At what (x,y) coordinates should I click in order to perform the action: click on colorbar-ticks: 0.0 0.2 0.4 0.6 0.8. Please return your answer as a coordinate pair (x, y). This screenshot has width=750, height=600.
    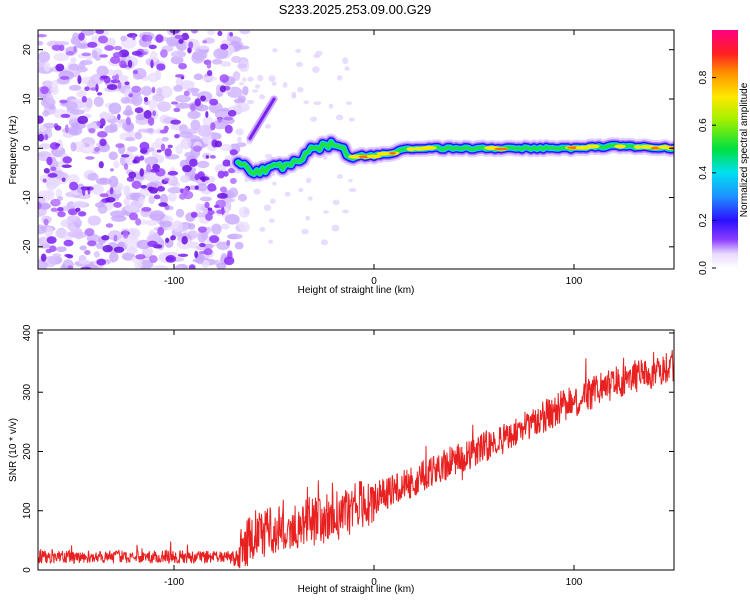
    Looking at the image, I should click on (707, 172).